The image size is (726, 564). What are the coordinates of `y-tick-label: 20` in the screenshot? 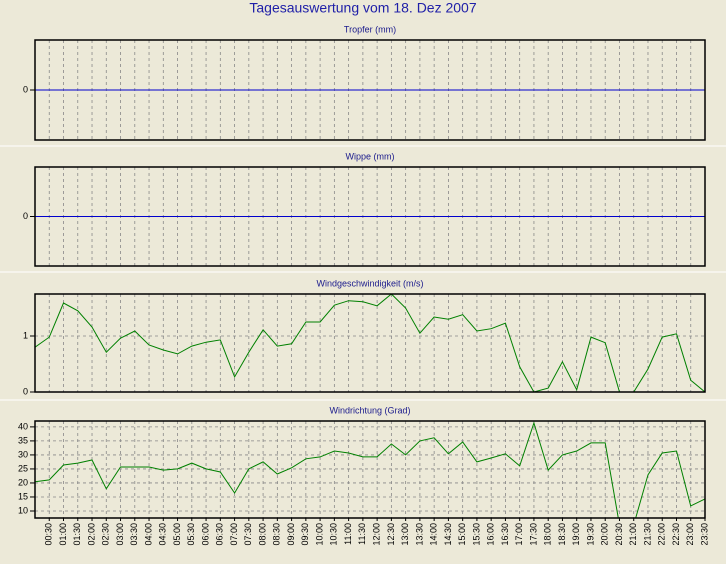 It's located at (23, 482).